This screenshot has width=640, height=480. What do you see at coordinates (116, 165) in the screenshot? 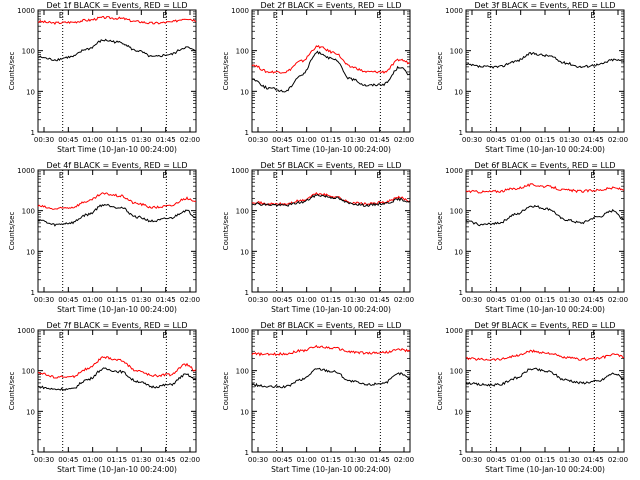
I see `chart-title: Det 4f BLACK = Events, RED = LLD` at bounding box center [116, 165].